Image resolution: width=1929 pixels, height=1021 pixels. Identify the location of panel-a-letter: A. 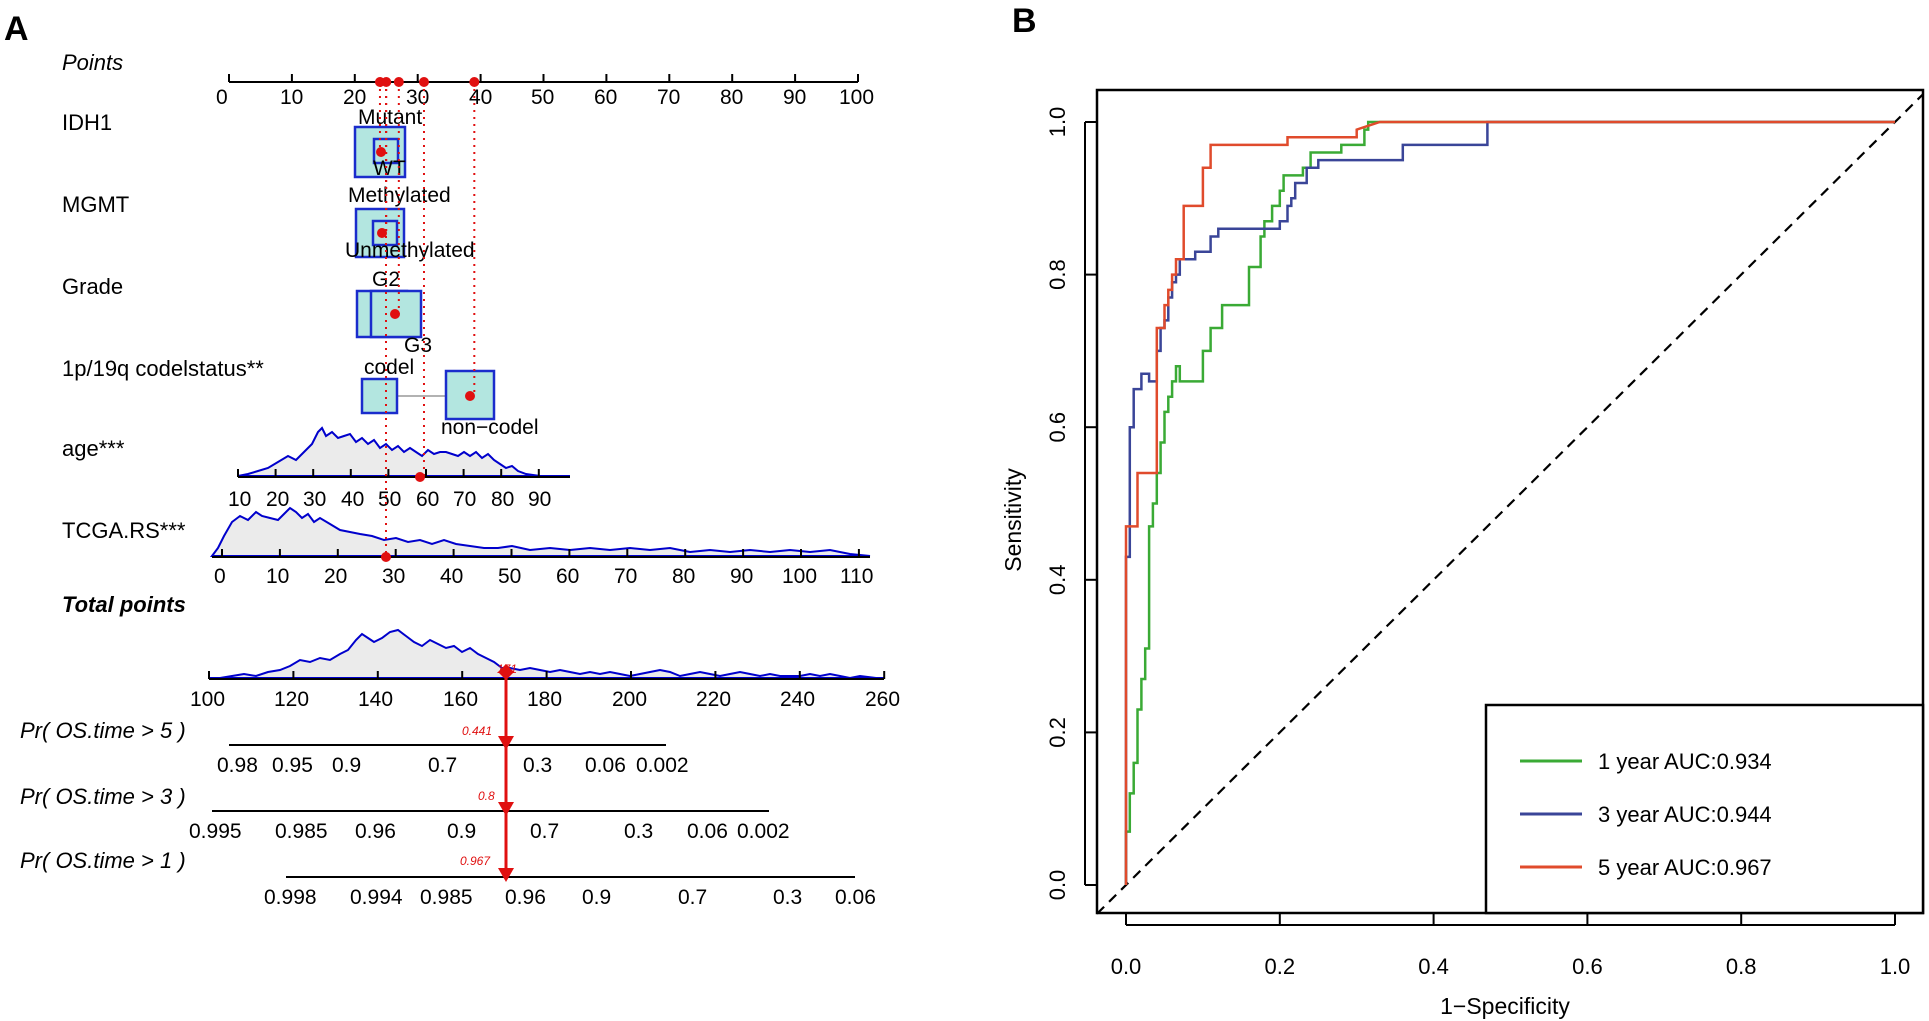
(16, 29).